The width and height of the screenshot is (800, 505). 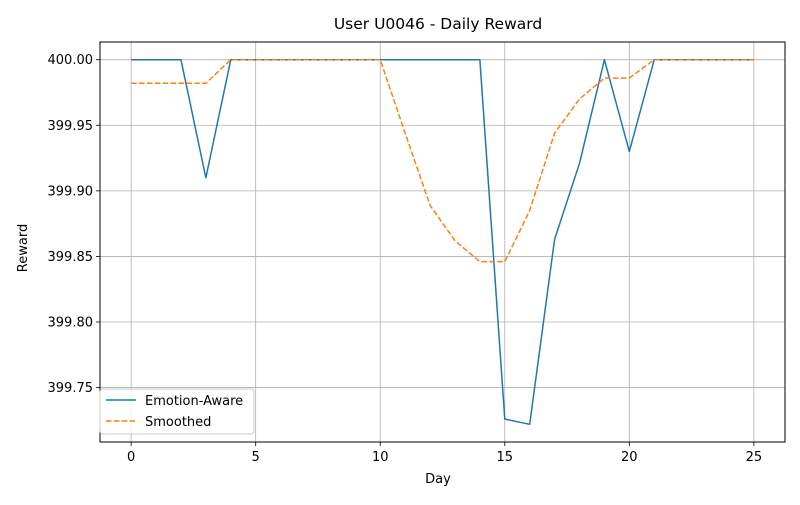 What do you see at coordinates (178, 422) in the screenshot?
I see `legend-label-smoothed: Smoothed` at bounding box center [178, 422].